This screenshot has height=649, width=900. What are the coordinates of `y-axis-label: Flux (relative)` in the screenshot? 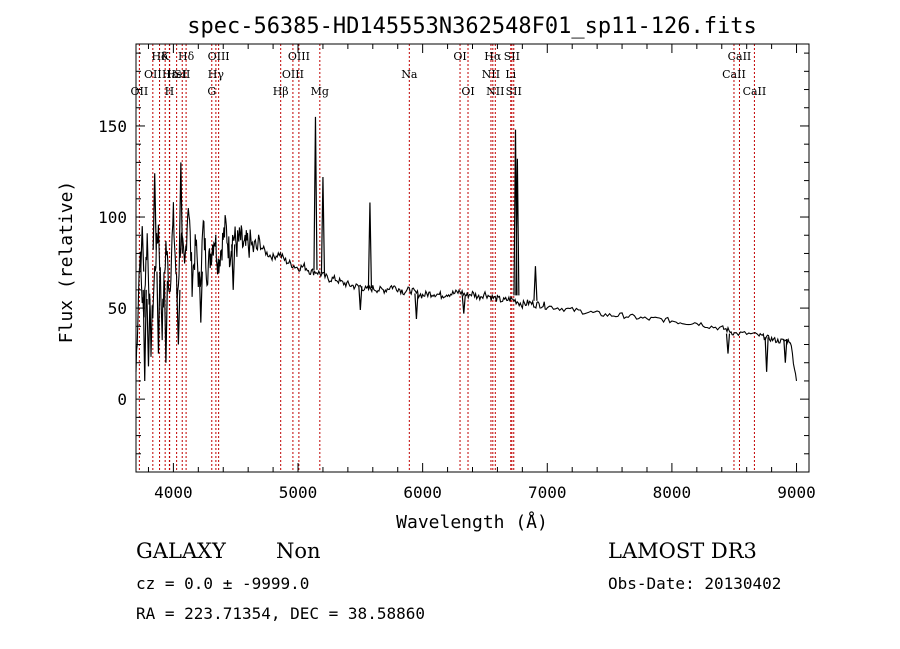 It's located at (66, 262).